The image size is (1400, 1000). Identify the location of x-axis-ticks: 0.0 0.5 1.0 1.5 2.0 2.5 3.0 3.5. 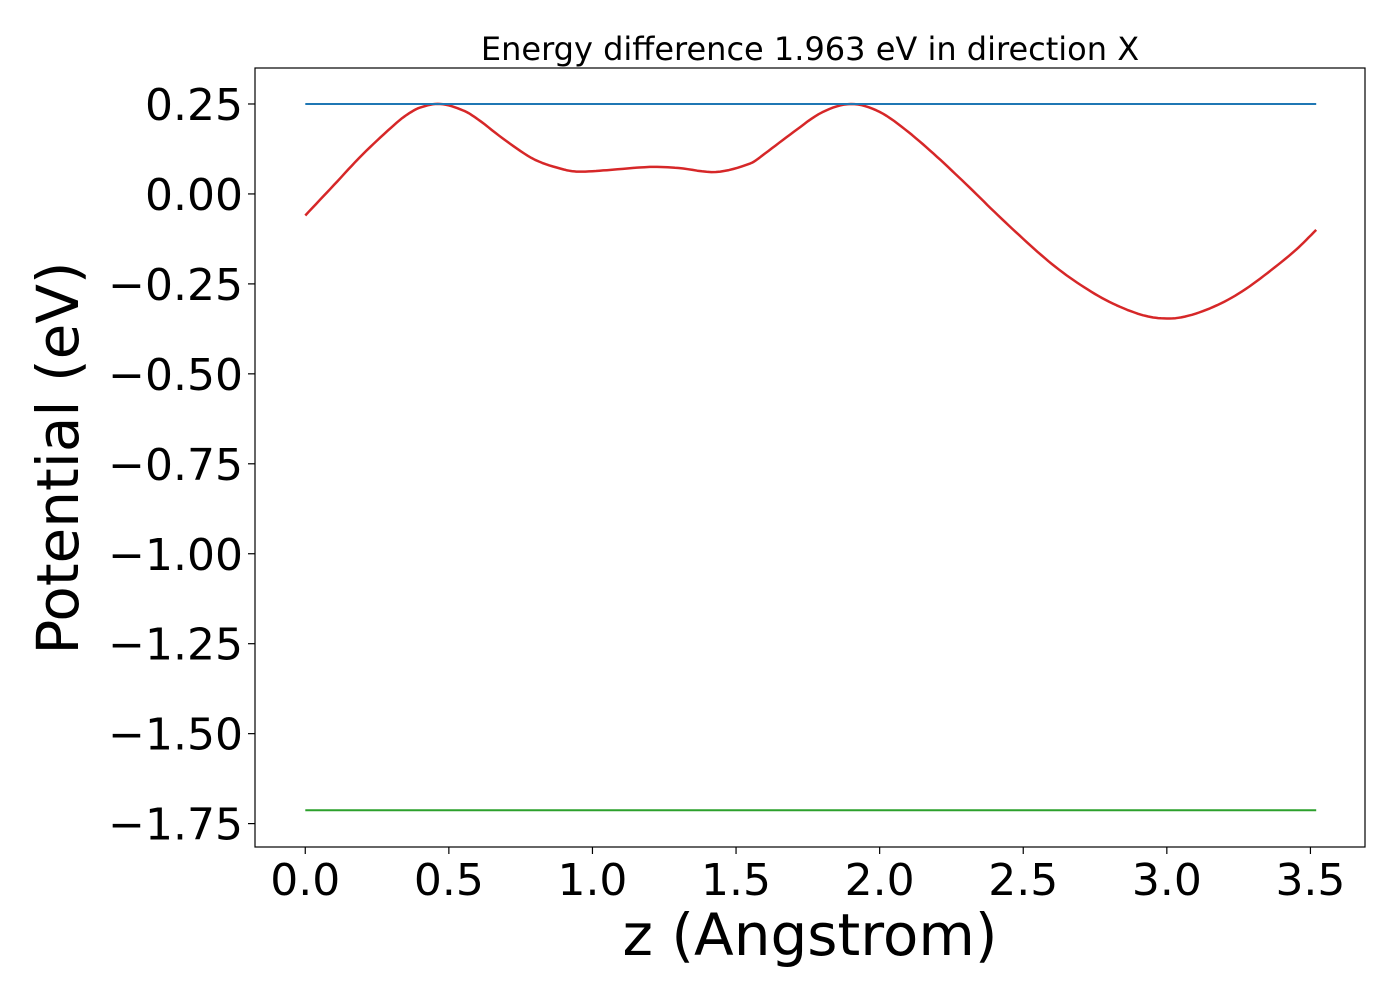
(807, 876).